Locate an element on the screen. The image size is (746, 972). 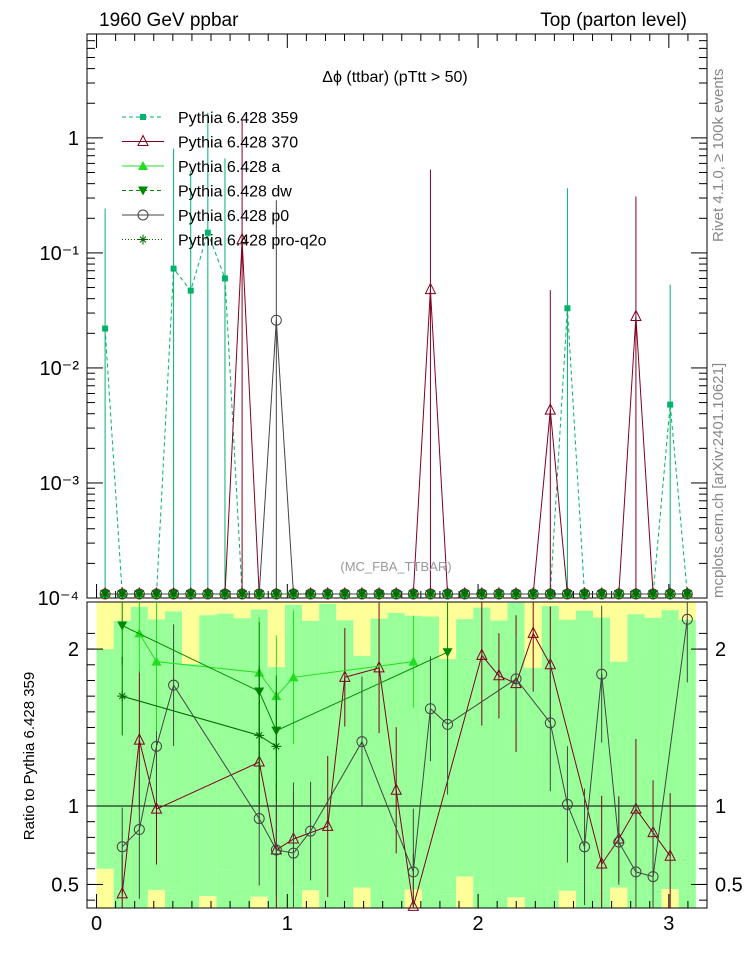
series-pythia-6-428-pro-q2o is located at coordinates (396, 594).